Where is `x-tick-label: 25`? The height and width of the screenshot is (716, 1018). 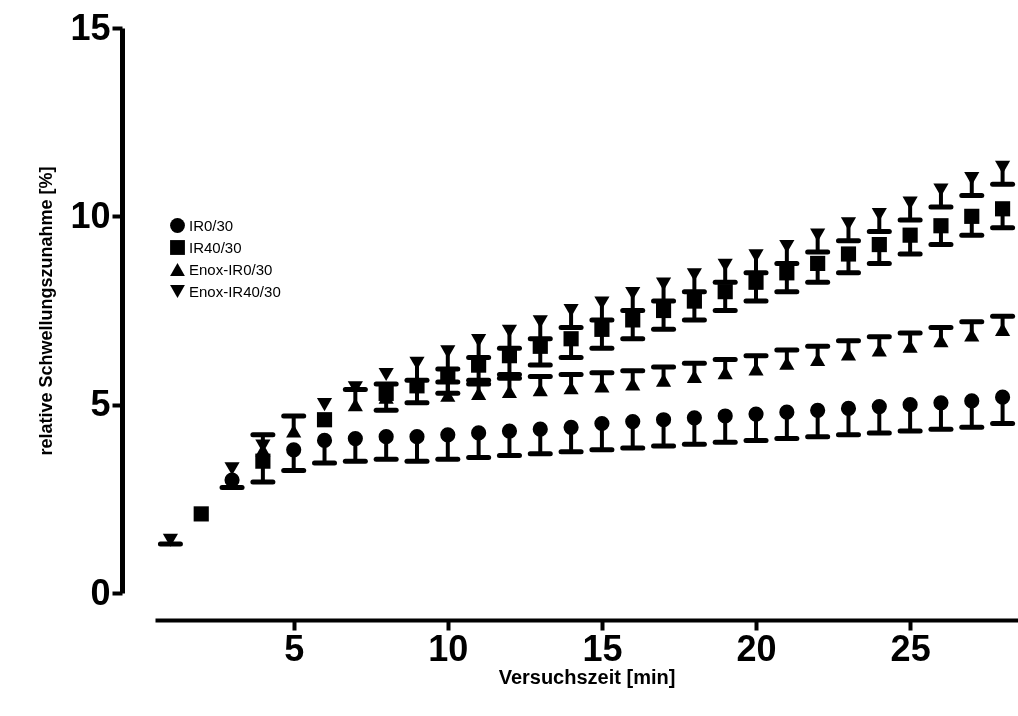
x-tick-label: 25 is located at coordinates (910, 648).